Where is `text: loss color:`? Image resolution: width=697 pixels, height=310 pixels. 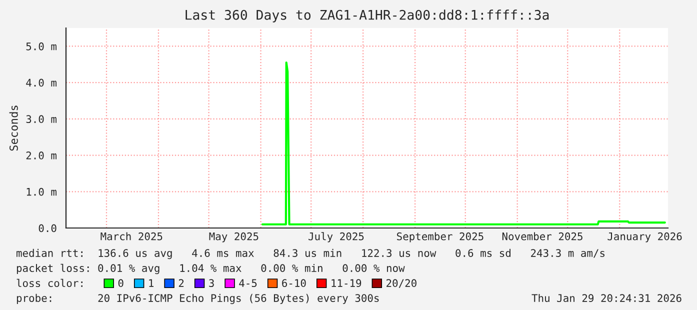
text: loss color: is located at coordinates (49, 283).